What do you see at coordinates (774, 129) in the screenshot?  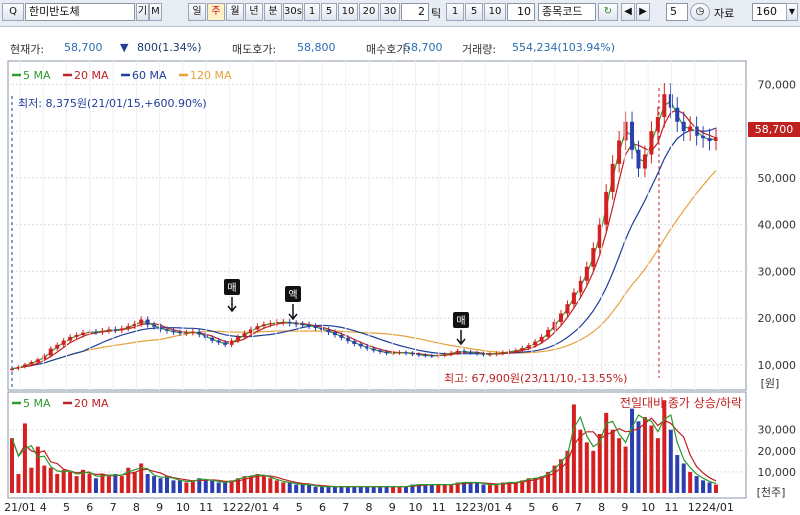 I see `current-price-tag-text: 58,700` at bounding box center [774, 129].